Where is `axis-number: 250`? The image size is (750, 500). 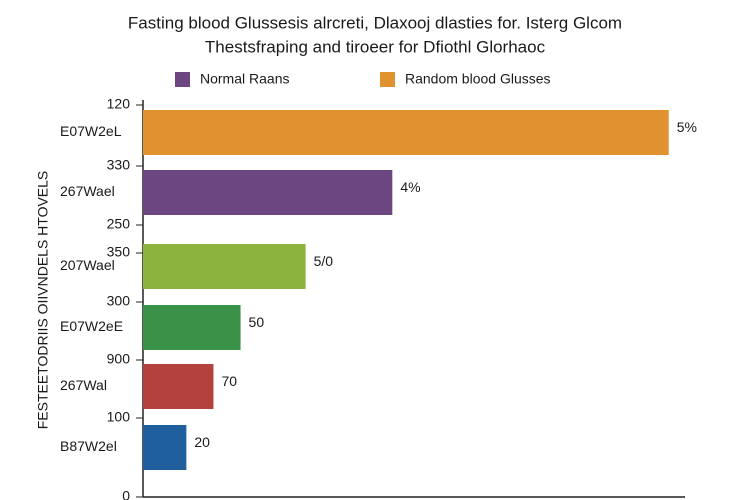 axis-number: 250 is located at coordinates (119, 224).